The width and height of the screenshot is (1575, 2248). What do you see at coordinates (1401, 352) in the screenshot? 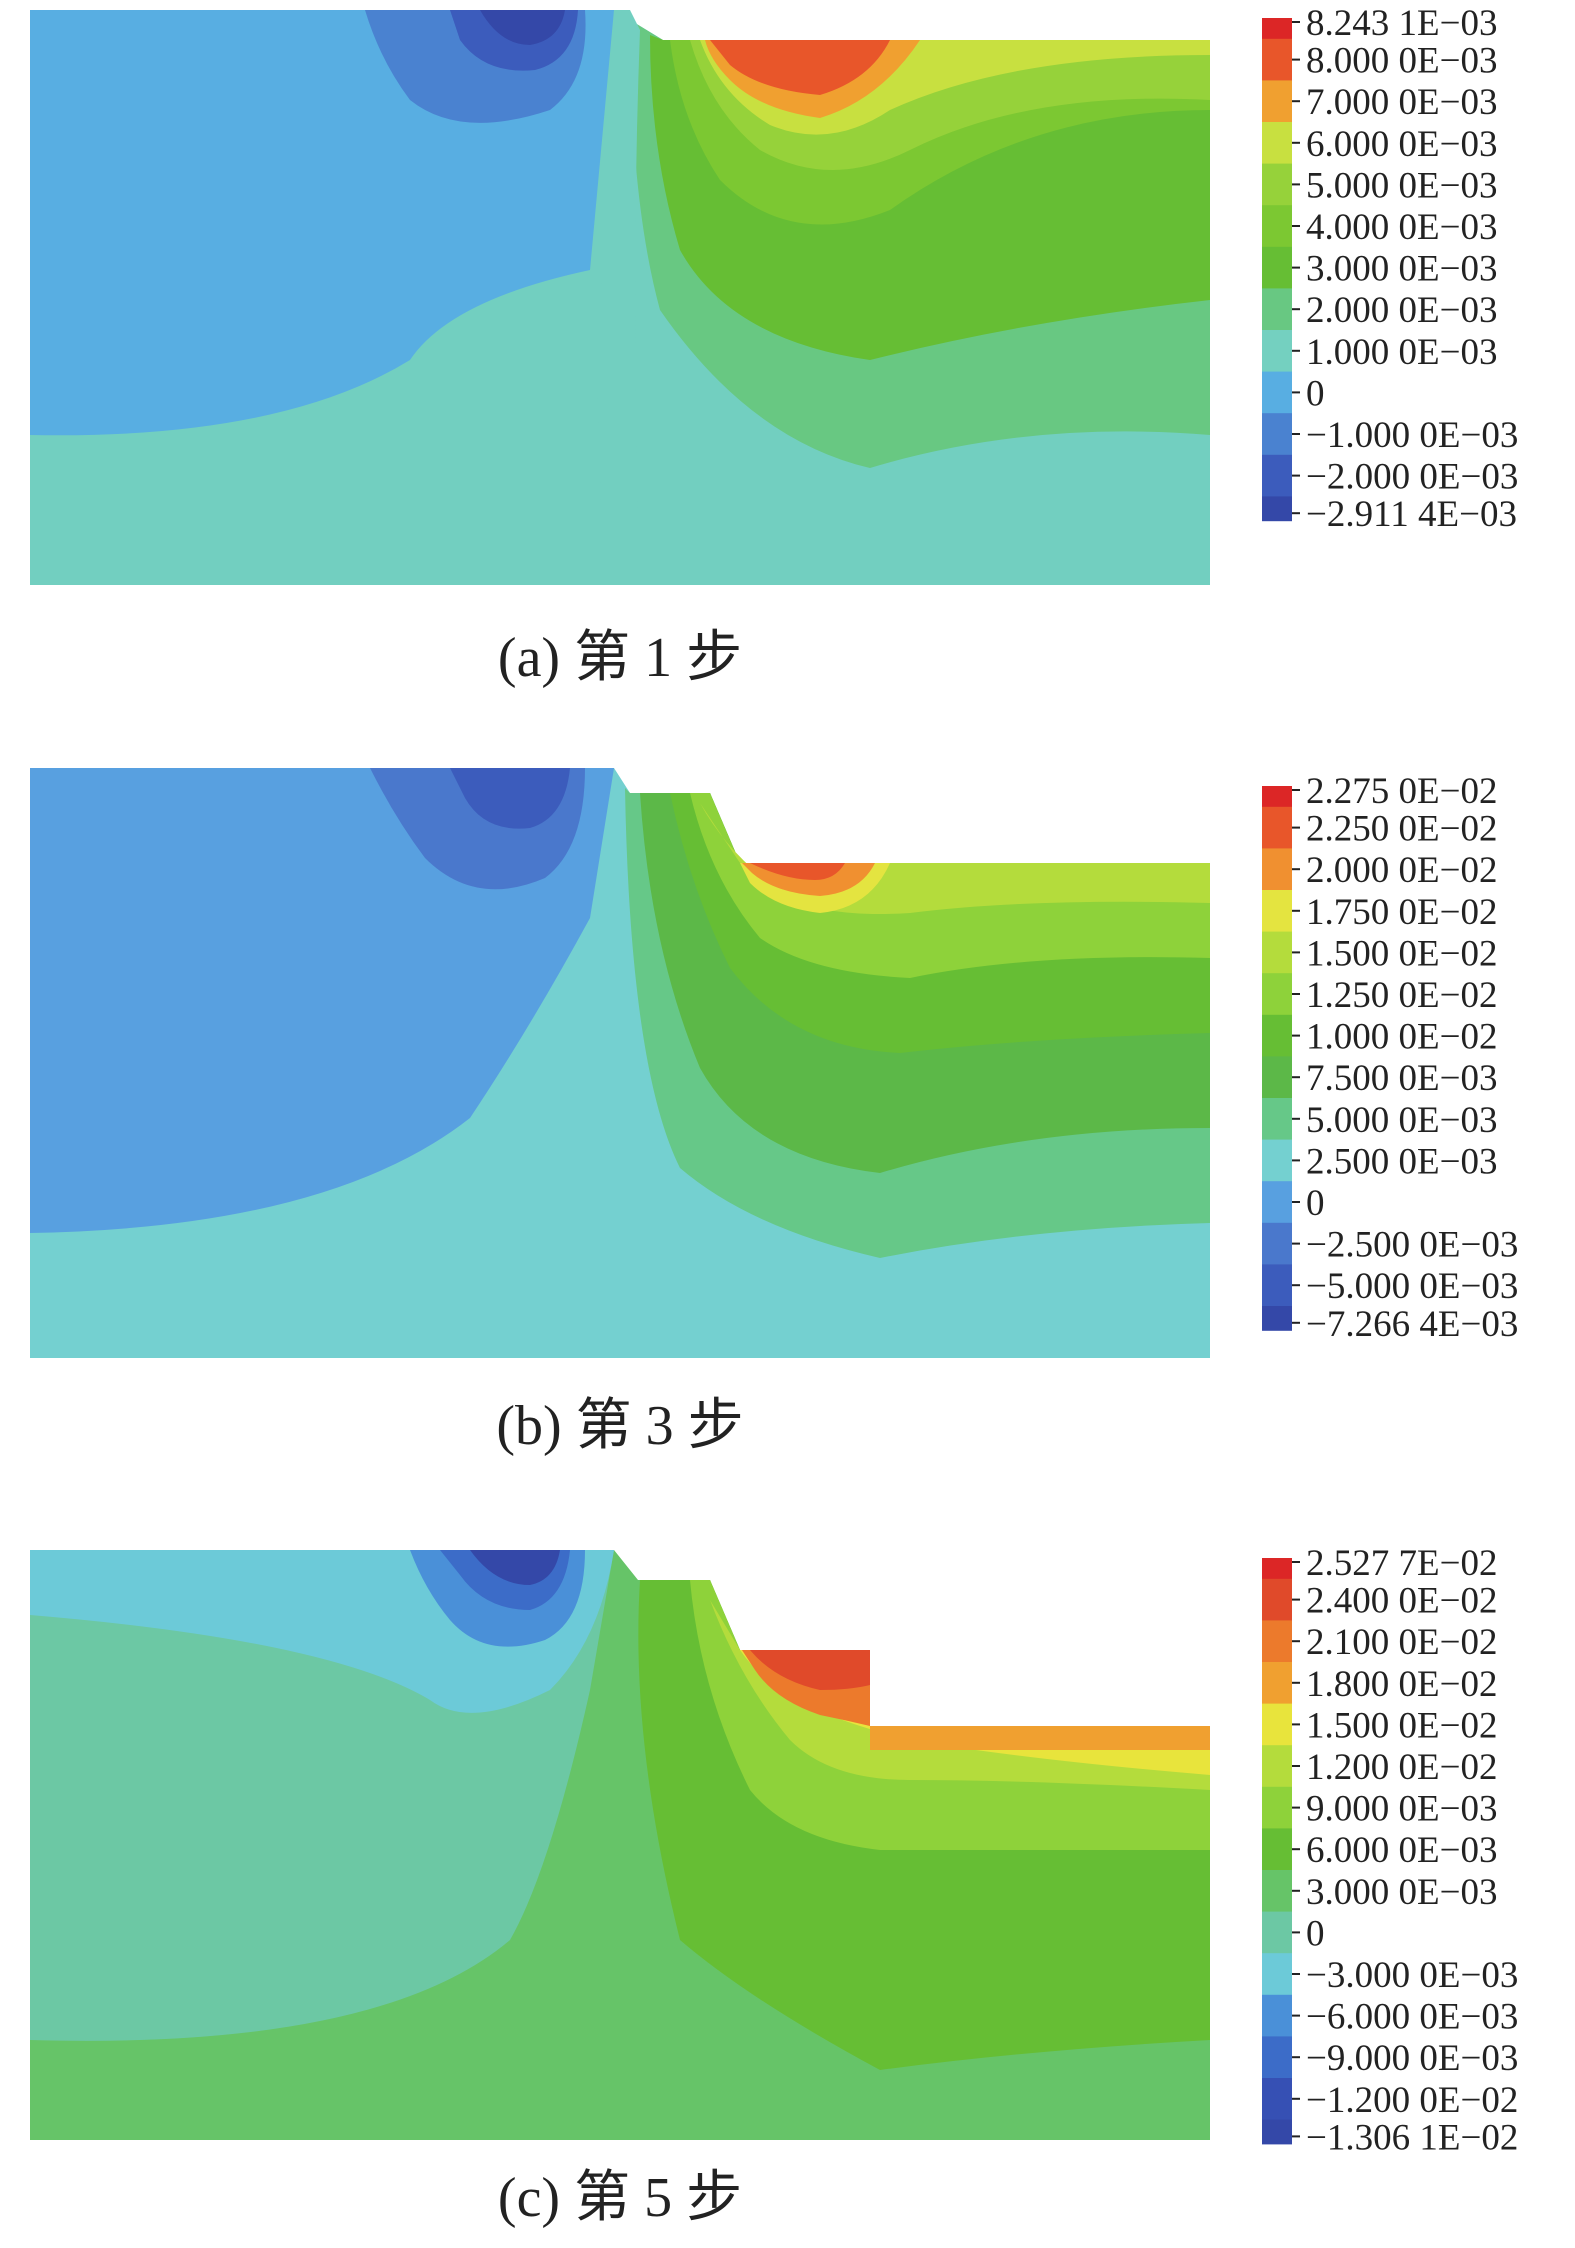
I see `legend-label: 1.000 0E−03` at bounding box center [1401, 352].